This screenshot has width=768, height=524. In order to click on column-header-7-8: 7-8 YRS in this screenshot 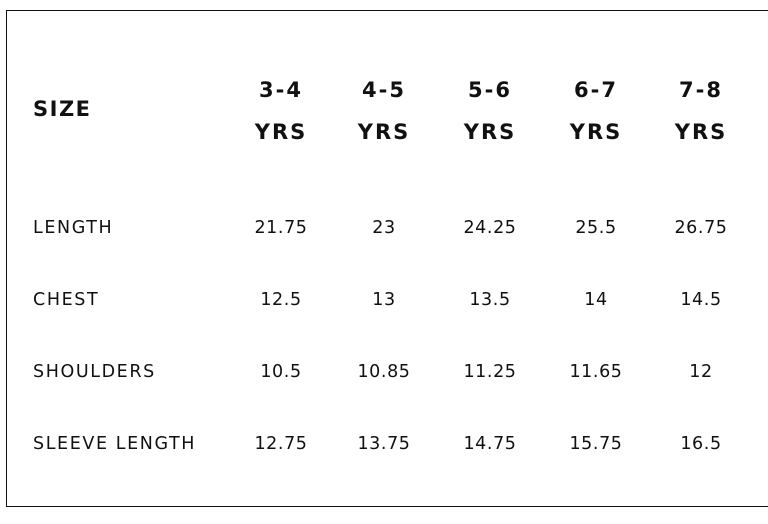, I will do `click(701, 111)`.